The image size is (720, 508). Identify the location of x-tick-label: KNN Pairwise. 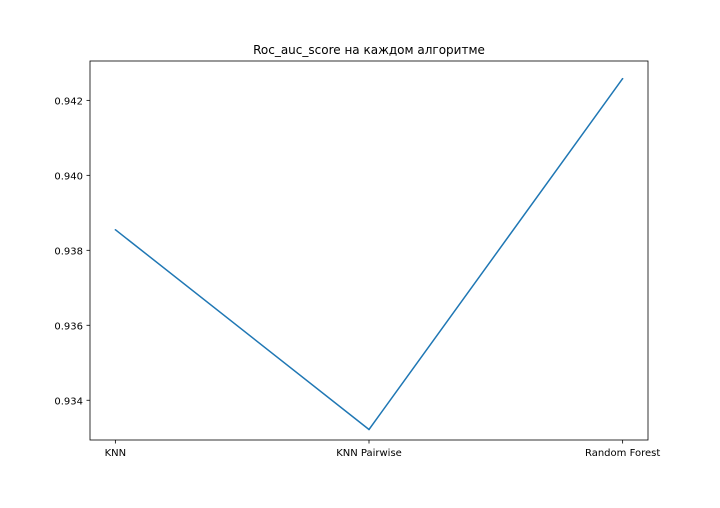
(369, 453).